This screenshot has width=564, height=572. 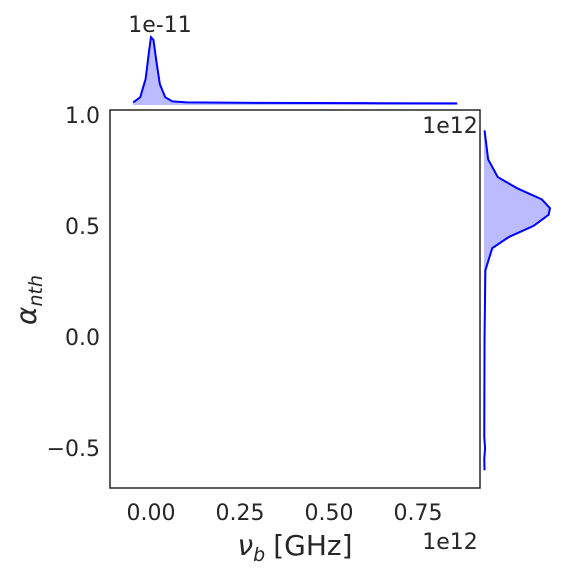 What do you see at coordinates (450, 126) in the screenshot?
I see `right-offset: 1e12` at bounding box center [450, 126].